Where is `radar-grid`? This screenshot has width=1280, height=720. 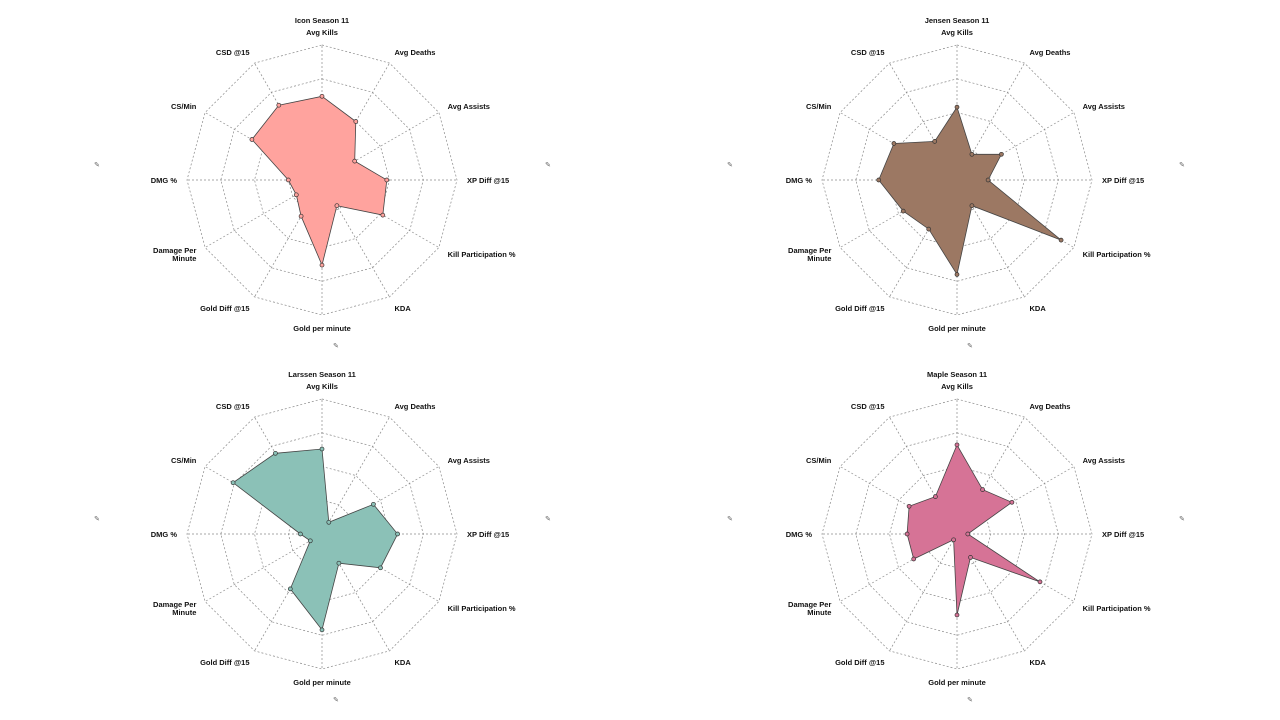 radar-grid is located at coordinates (957, 534).